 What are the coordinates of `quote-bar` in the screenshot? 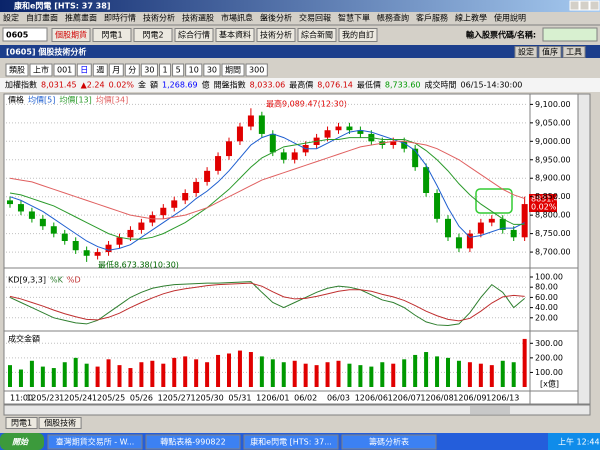 It's located at (300, 85).